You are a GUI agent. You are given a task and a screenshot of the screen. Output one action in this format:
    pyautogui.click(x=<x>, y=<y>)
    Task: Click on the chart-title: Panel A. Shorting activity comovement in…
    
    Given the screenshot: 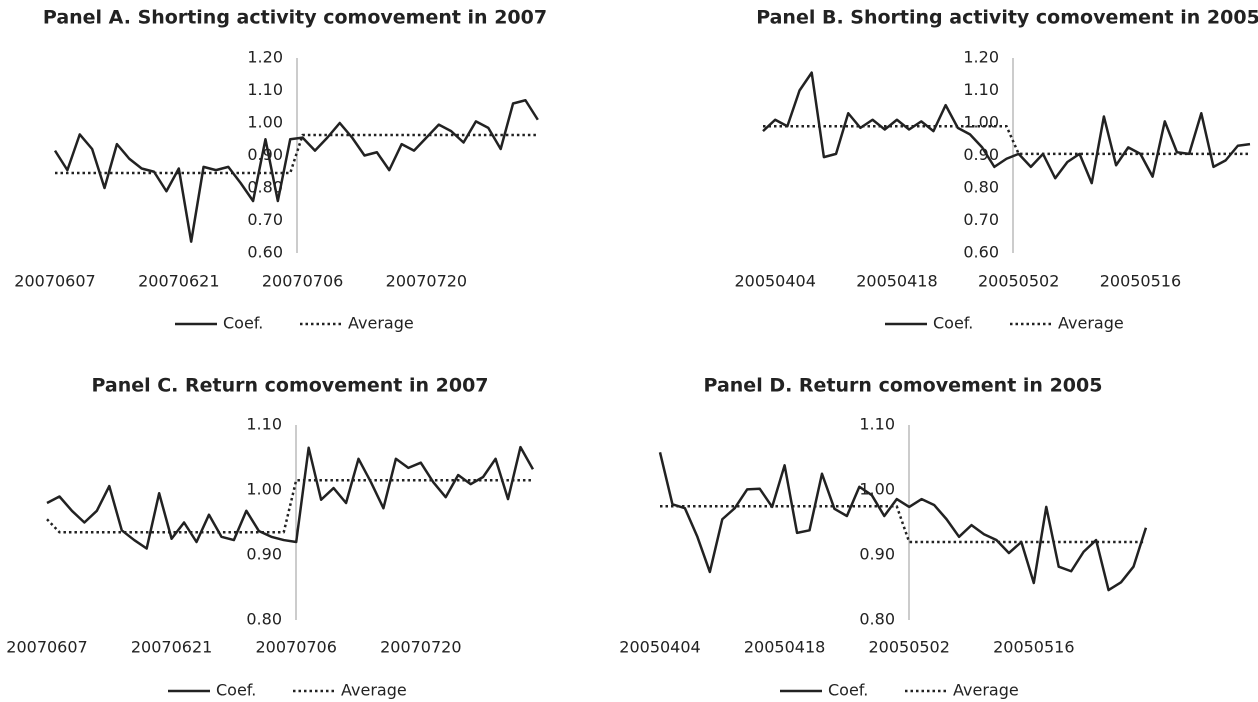 What is the action you would take?
    pyautogui.click(x=295, y=18)
    